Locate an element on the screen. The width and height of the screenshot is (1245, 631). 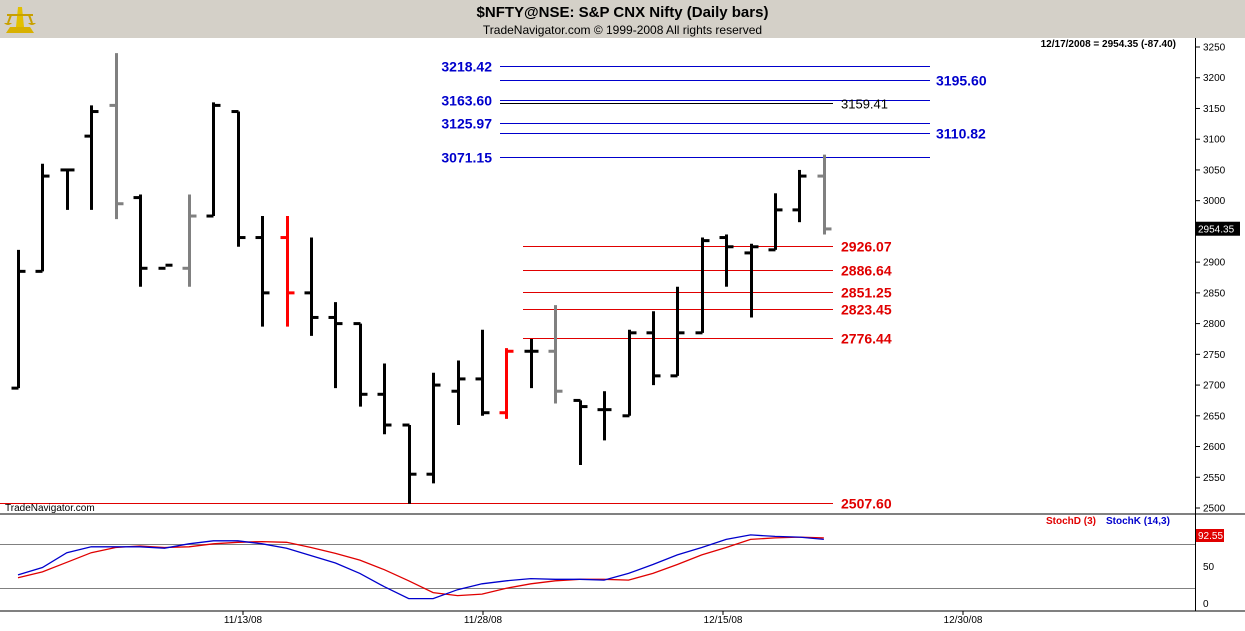
last-price-box is located at coordinates (1218, 228).